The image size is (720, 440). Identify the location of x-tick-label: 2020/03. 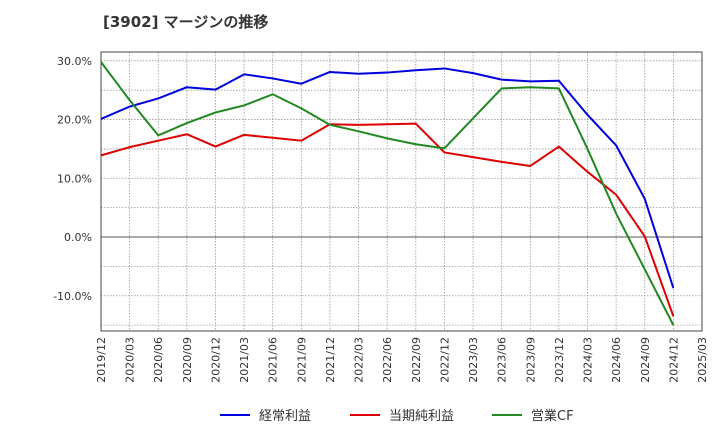
(130, 360).